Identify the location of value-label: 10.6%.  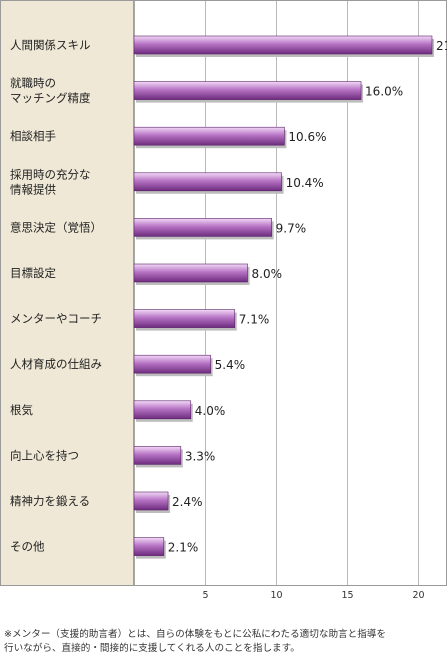
(307, 137).